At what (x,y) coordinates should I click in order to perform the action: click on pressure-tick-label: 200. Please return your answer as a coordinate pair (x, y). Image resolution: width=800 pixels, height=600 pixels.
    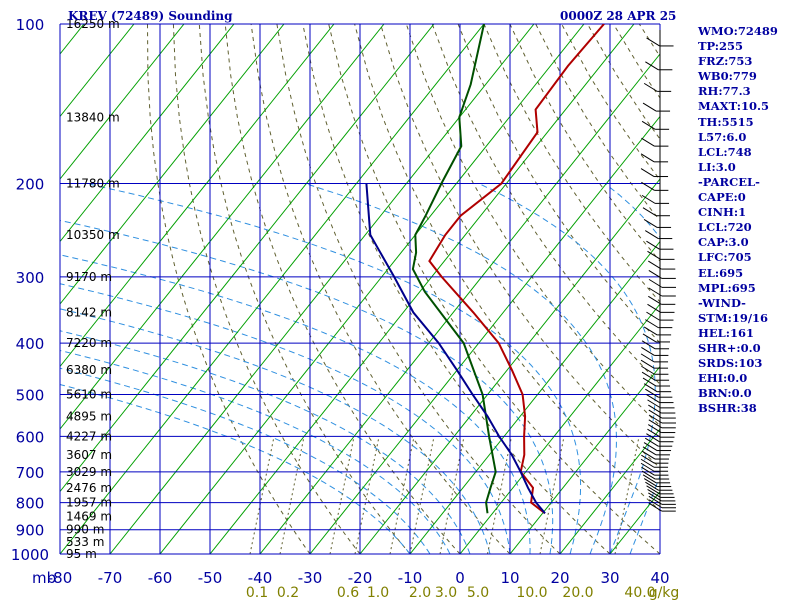
    Looking at the image, I should click on (30, 185).